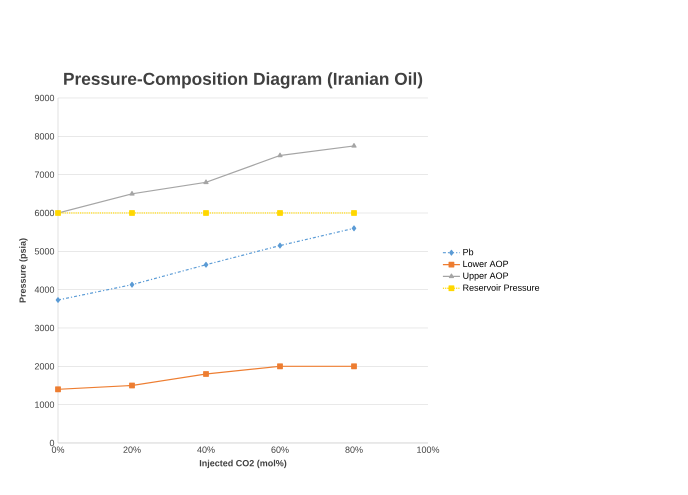  Describe the element at coordinates (428, 449) in the screenshot. I see `x-tick-label: 100%` at that location.